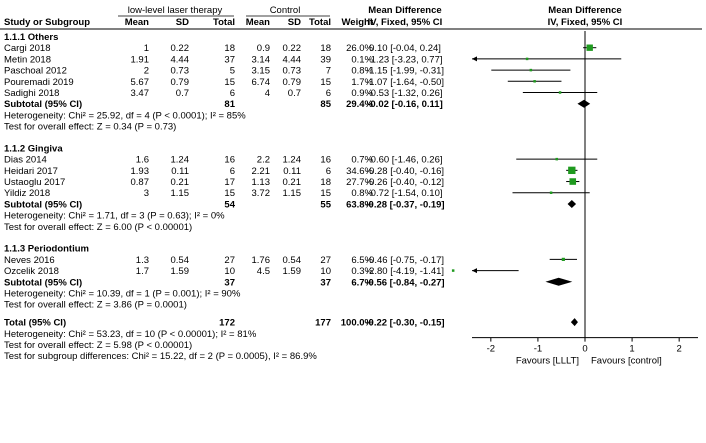  What do you see at coordinates (31, 37) in the screenshot?
I see `subgroup-title: 1.1.1 Others` at bounding box center [31, 37].